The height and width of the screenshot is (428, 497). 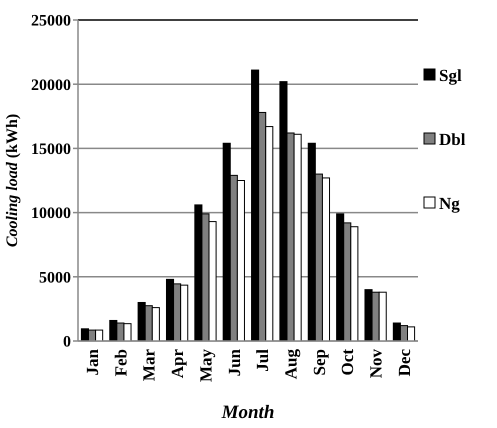 What do you see at coordinates (376, 363) in the screenshot?
I see `x-tick-label: Nov` at bounding box center [376, 363].